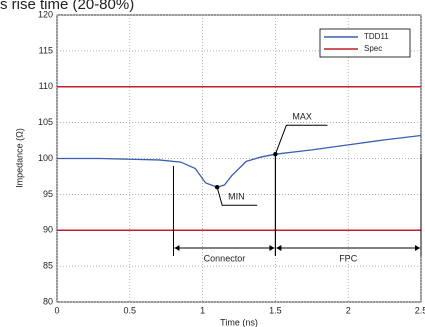 This screenshot has height=327, width=425. What do you see at coordinates (376, 36) in the screenshot?
I see `legend-label: TDD11` at bounding box center [376, 36].